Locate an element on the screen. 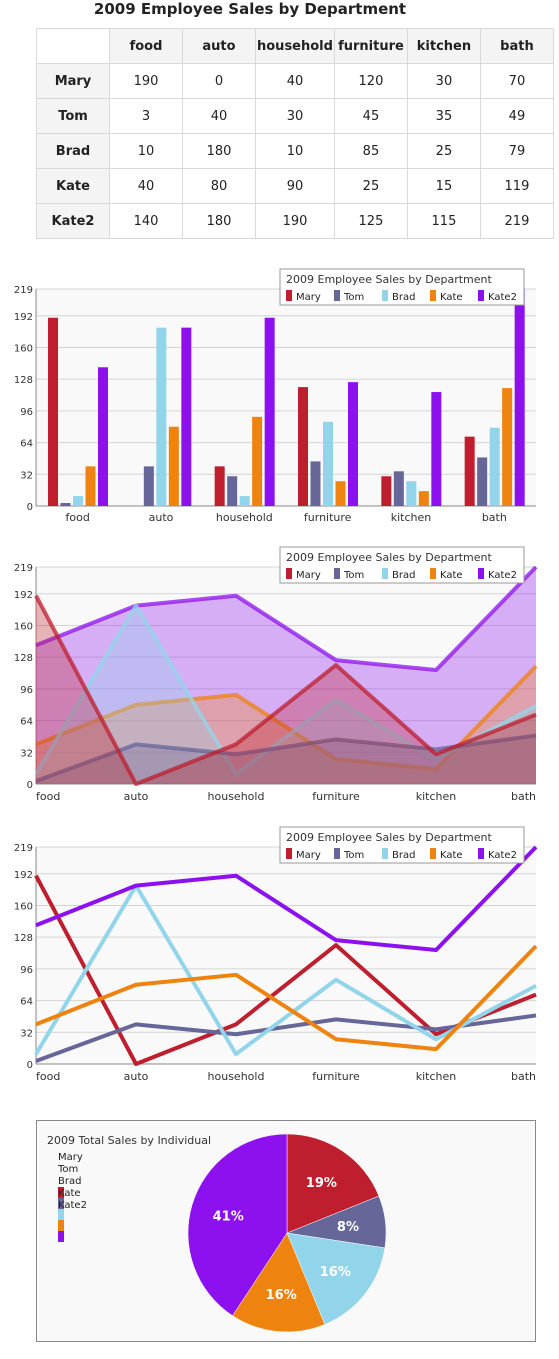 The image size is (559, 1359). pie-slice-label: 8% is located at coordinates (348, 1227).